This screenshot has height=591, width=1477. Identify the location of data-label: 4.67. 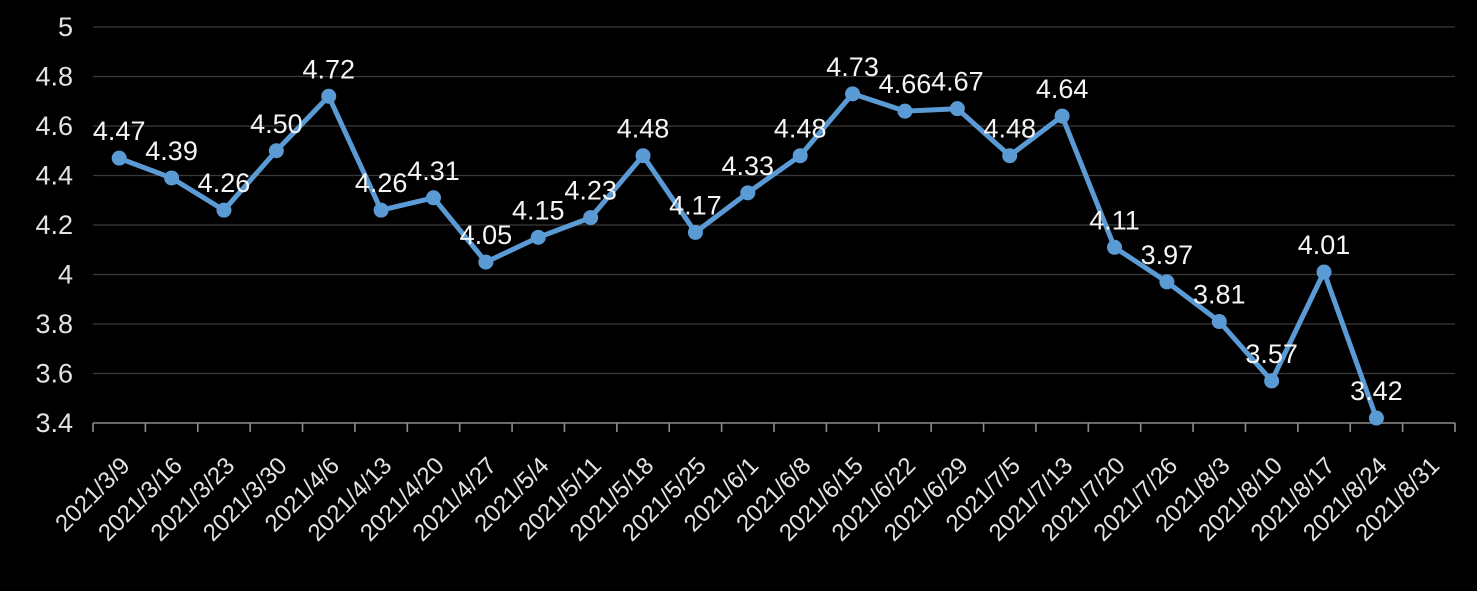
(957, 82).